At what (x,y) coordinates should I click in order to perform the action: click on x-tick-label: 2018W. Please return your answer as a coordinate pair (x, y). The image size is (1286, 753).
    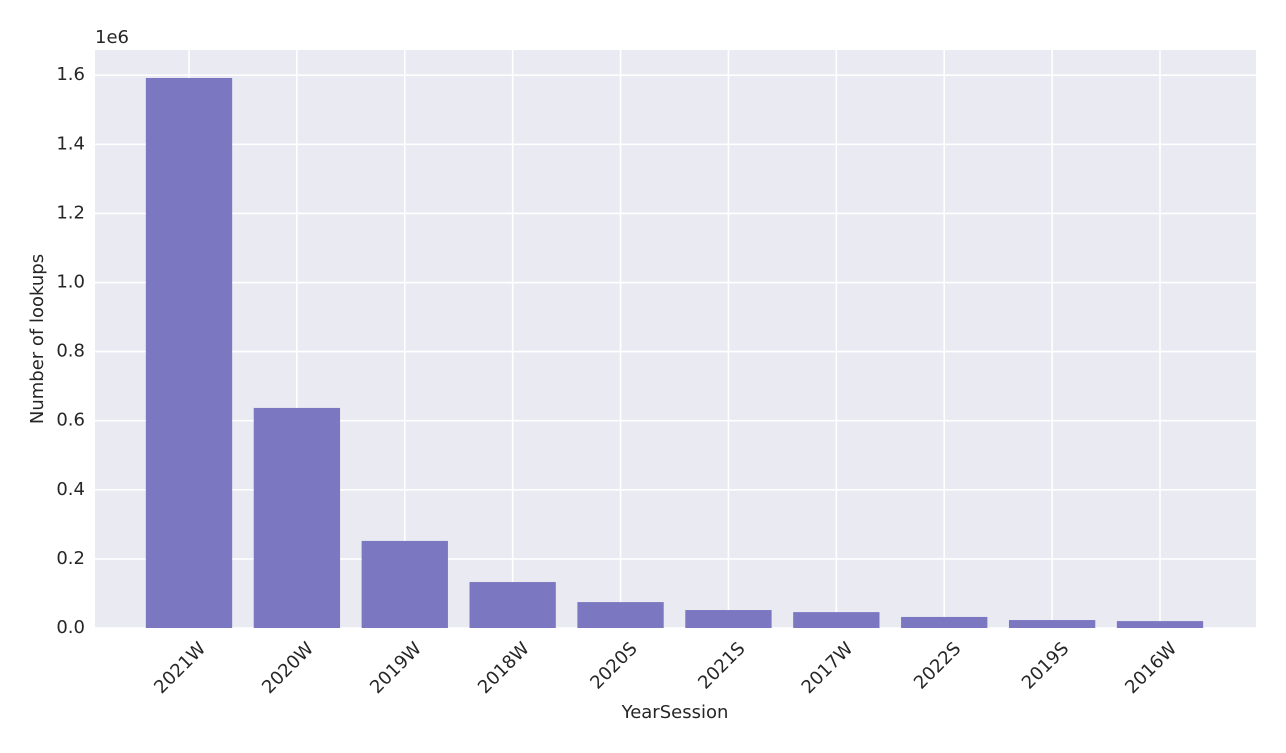
    Looking at the image, I should click on (504, 668).